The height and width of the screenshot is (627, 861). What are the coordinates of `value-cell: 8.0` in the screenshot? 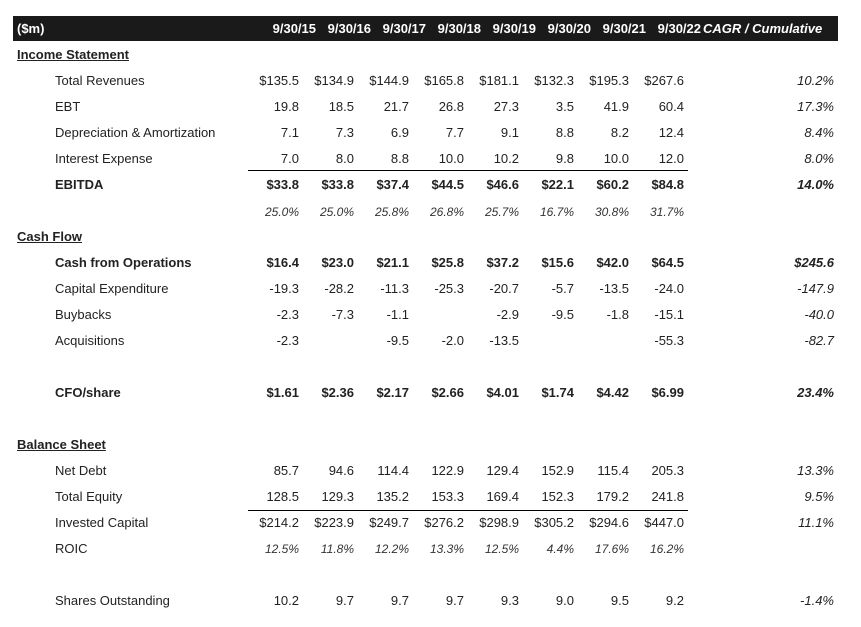 It's located at (344, 158).